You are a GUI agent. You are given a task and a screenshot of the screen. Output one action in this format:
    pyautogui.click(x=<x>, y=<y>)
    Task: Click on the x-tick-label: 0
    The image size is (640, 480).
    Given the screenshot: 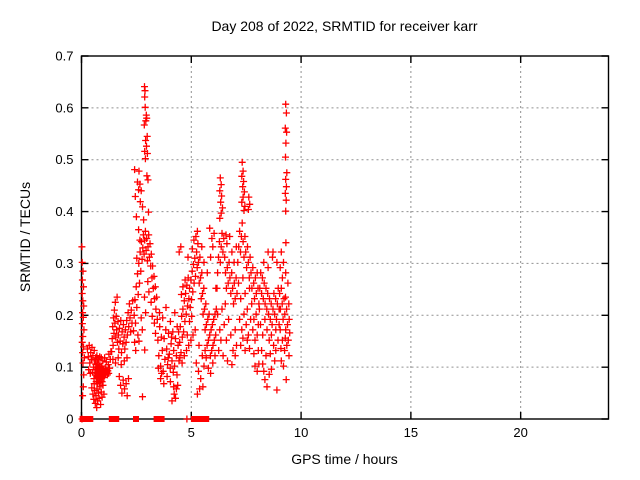 What is the action you would take?
    pyautogui.click(x=81, y=432)
    